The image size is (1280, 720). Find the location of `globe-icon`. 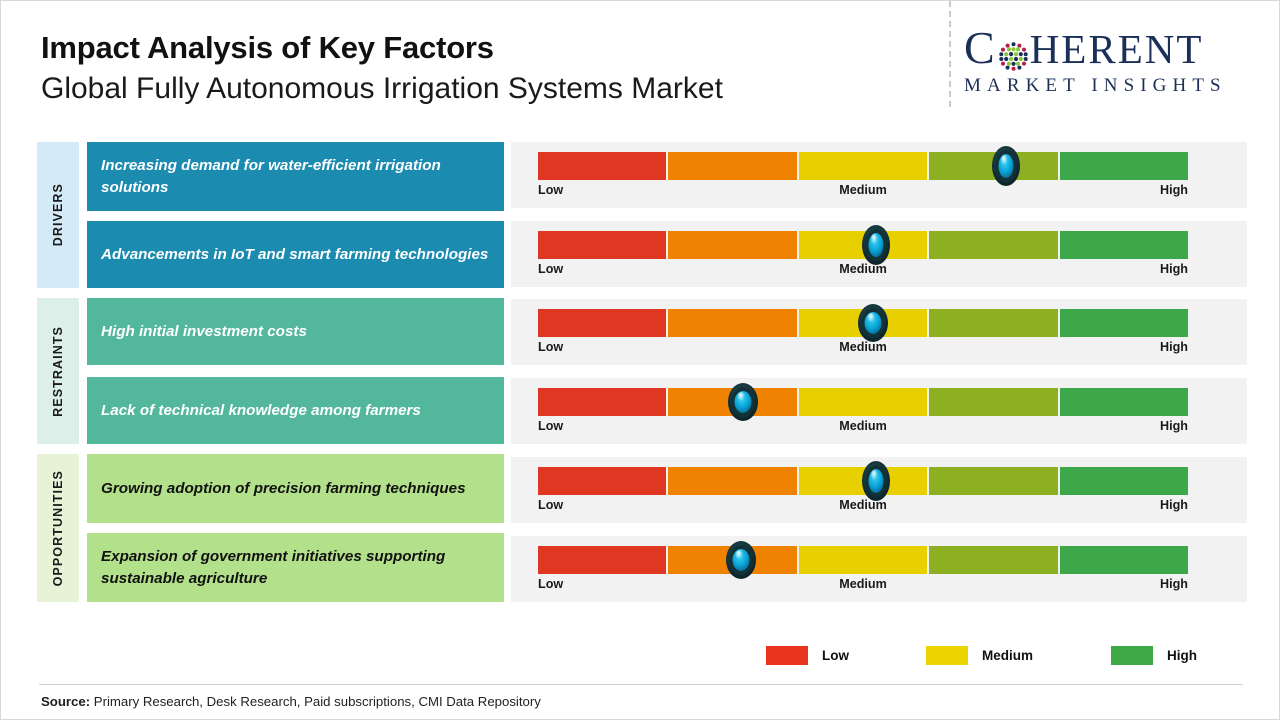

globe-icon is located at coordinates (1013, 56).